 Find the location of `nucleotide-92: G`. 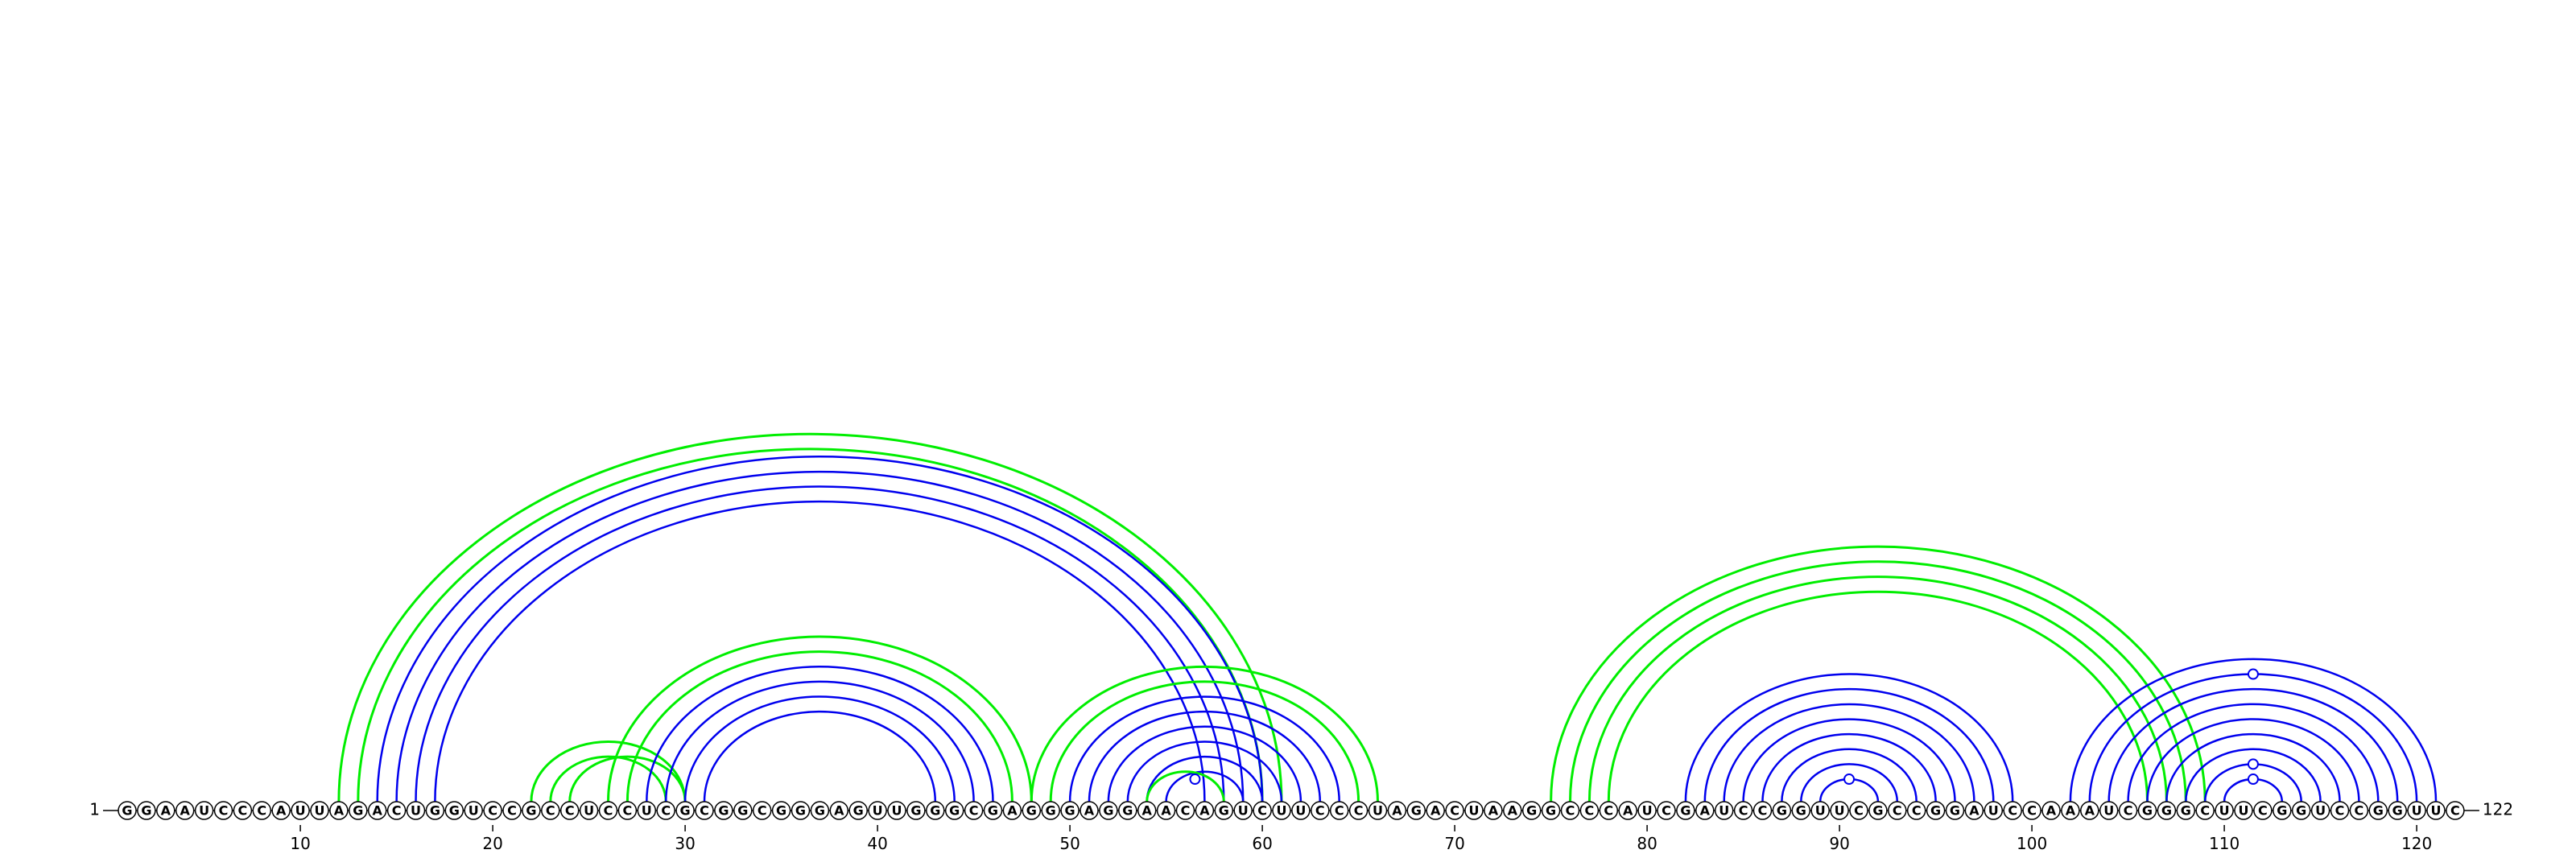

nucleotide-92: G is located at coordinates (1878, 811).